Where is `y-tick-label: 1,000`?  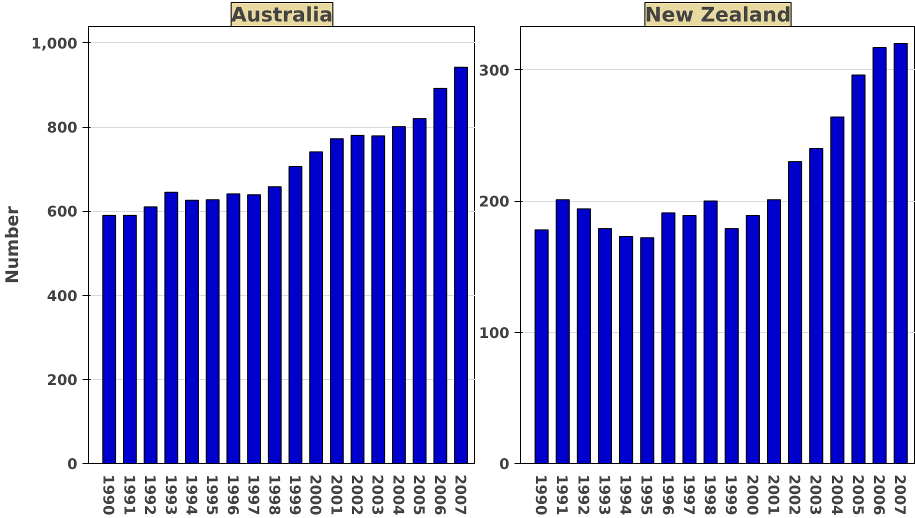
y-tick-label: 1,000 is located at coordinates (54, 43).